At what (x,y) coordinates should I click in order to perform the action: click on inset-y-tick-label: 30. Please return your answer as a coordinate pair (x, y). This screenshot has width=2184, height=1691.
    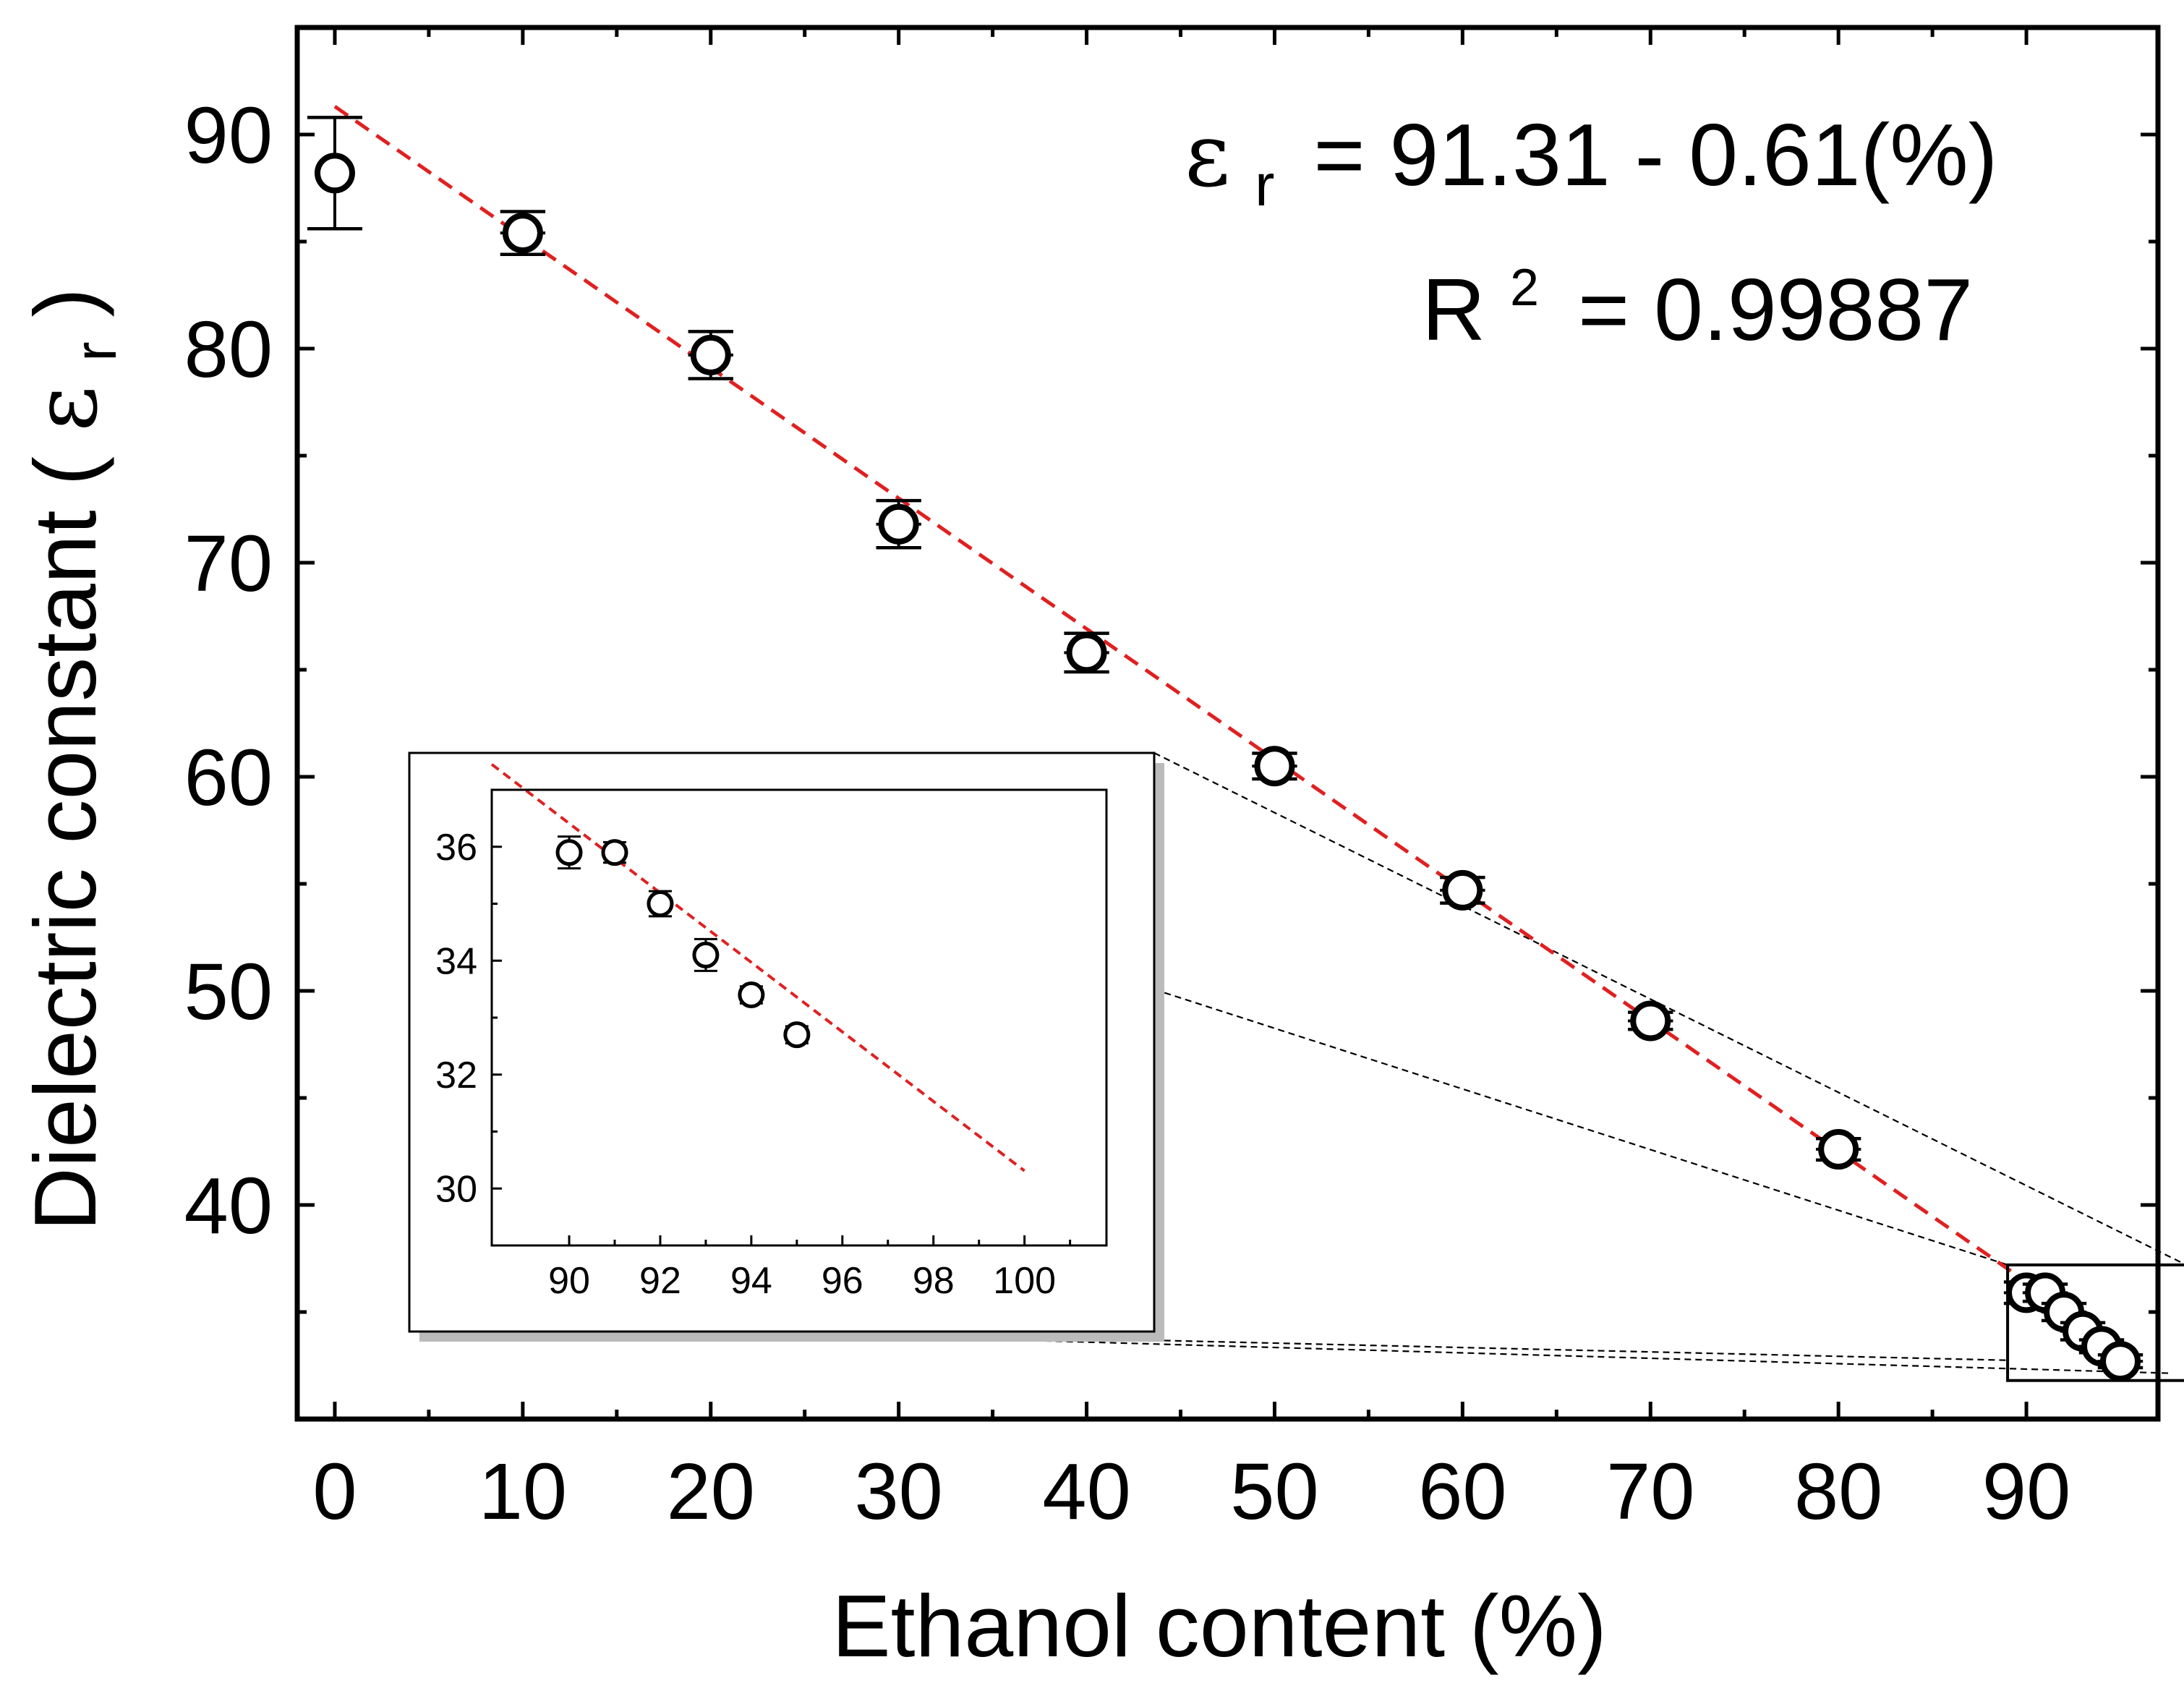
    Looking at the image, I should click on (456, 1189).